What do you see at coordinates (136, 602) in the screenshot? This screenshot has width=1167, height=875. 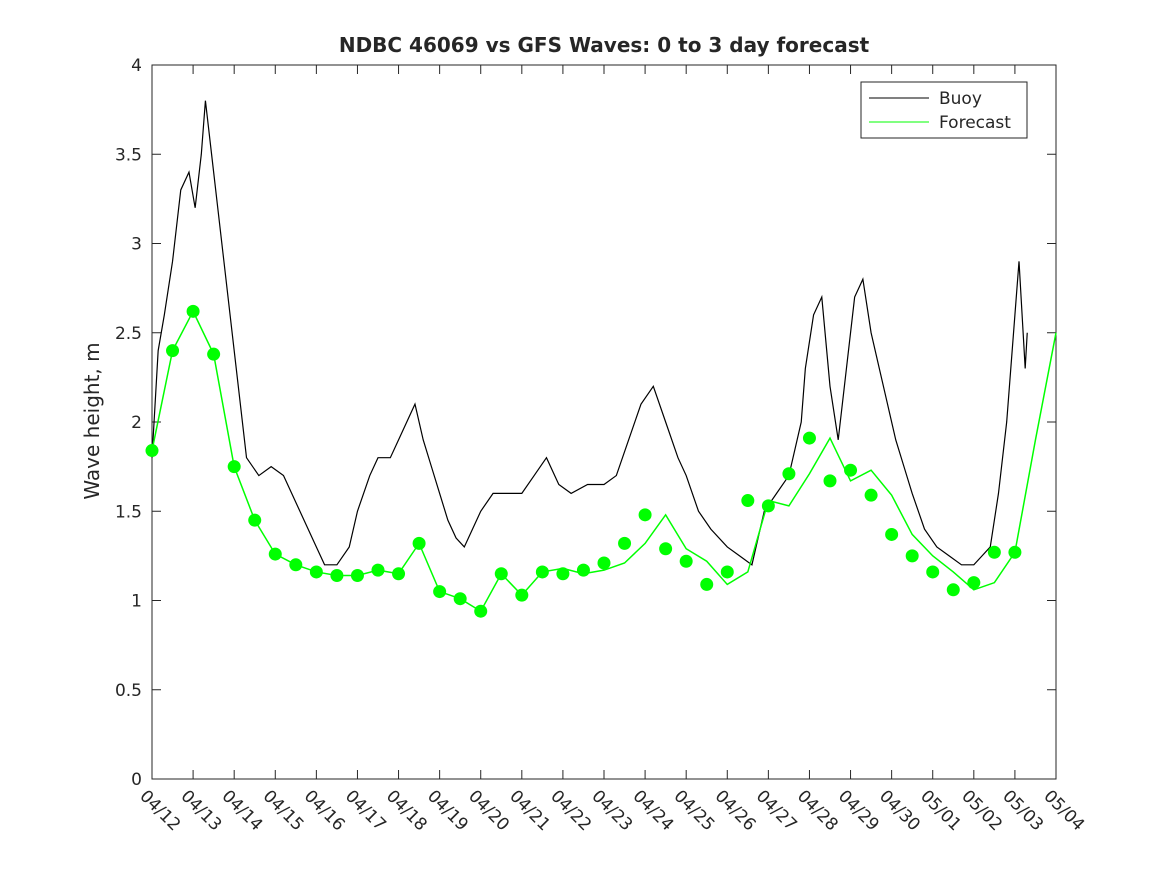 I see `y-tick-label: 1` at bounding box center [136, 602].